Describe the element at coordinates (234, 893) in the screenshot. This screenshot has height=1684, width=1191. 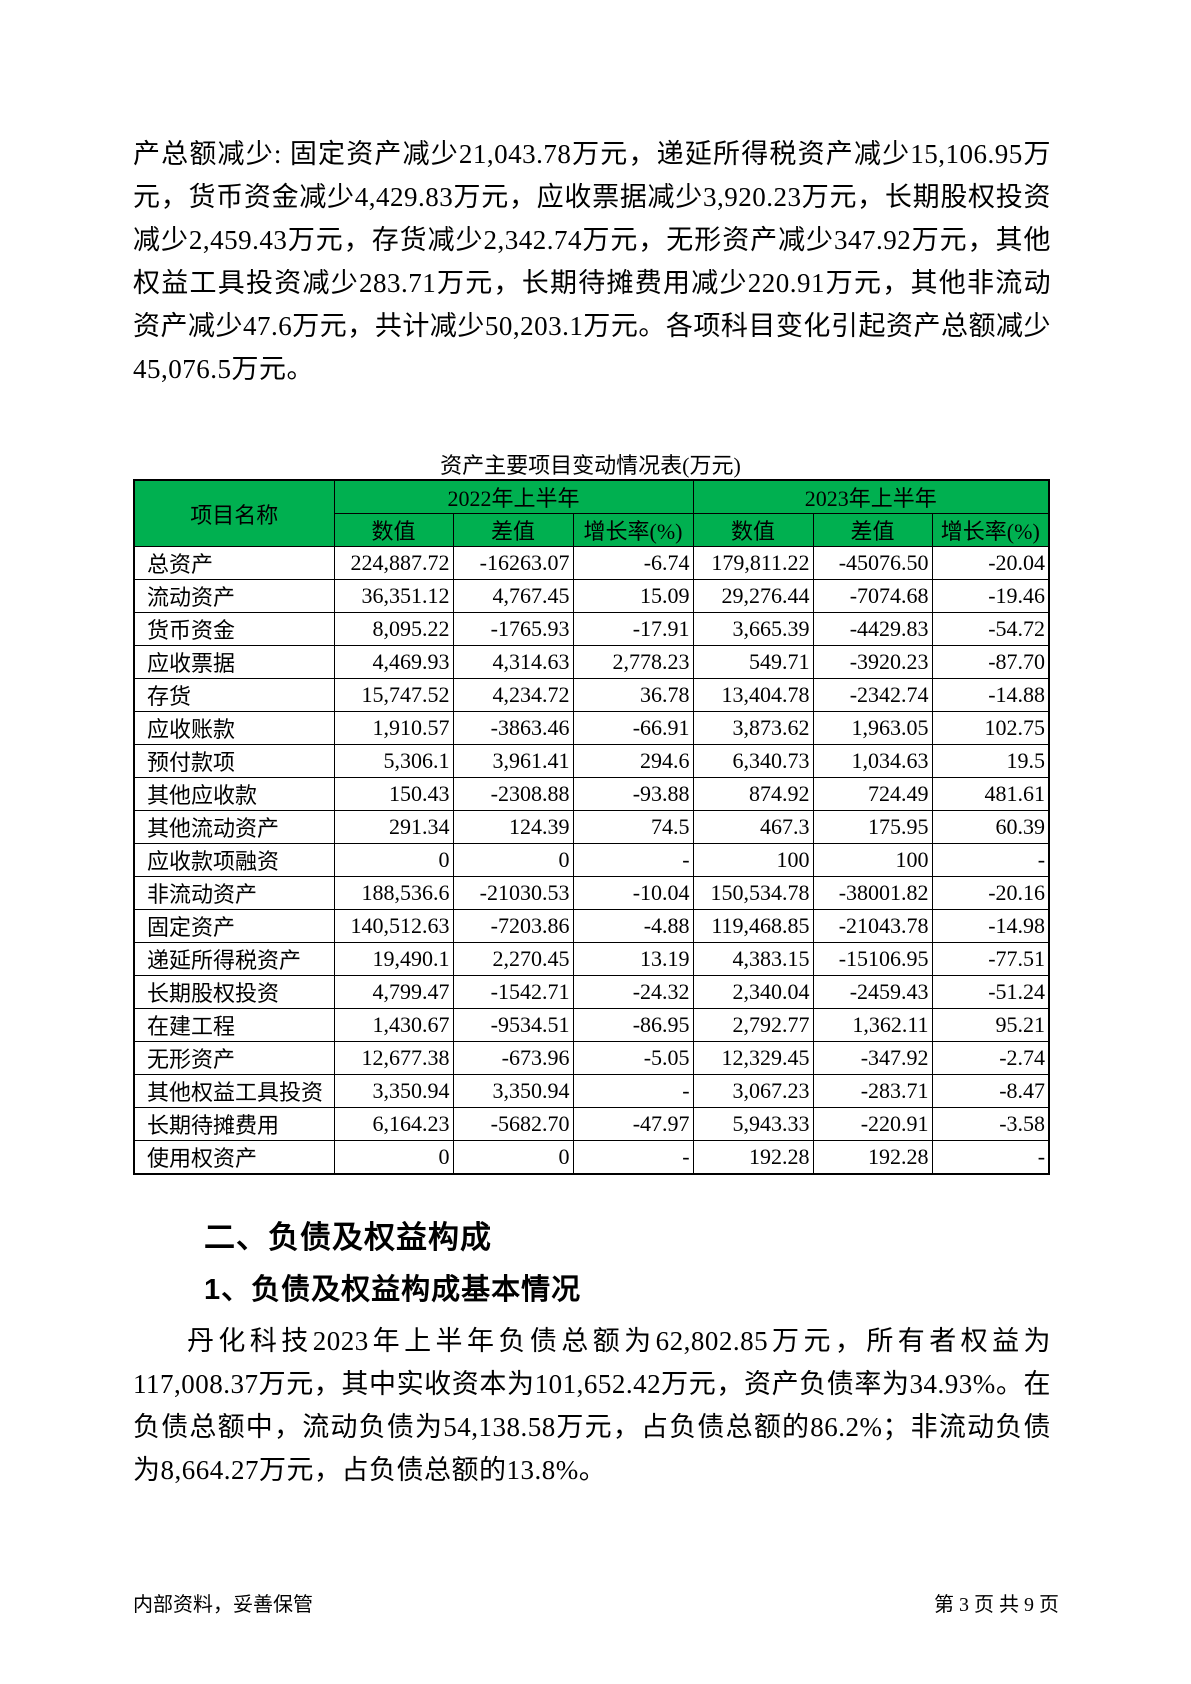
I see `item-name-cell: 非流动资产` at that location.